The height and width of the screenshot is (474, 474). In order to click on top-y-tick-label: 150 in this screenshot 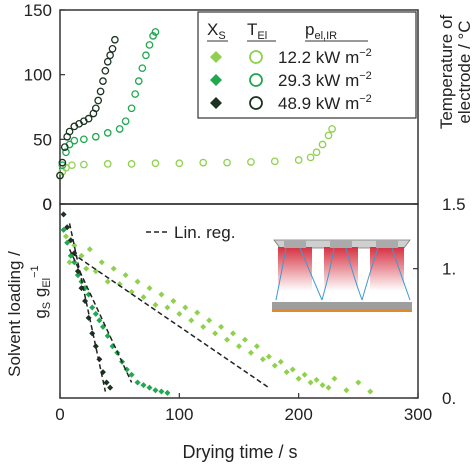, I will do `click(38, 10)`.